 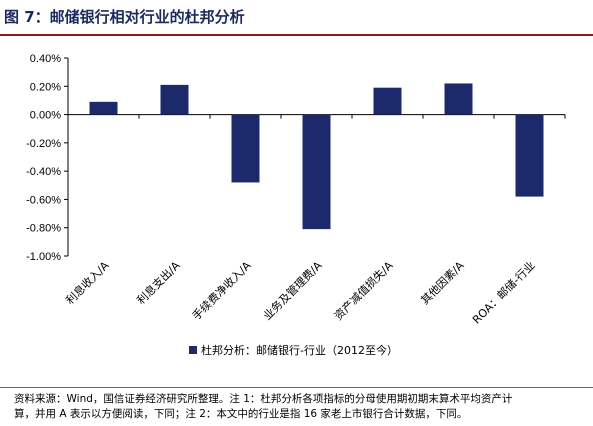 I want to click on x-category-label: 手续费净收入/A, so click(x=221, y=290).